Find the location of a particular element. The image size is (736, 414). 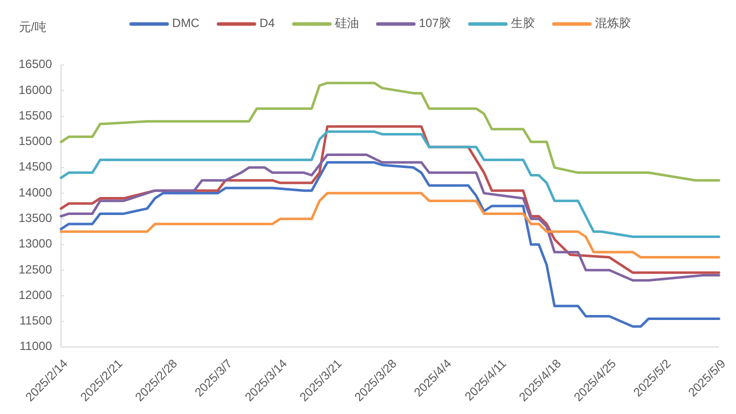

line-series is located at coordinates (390, 225).